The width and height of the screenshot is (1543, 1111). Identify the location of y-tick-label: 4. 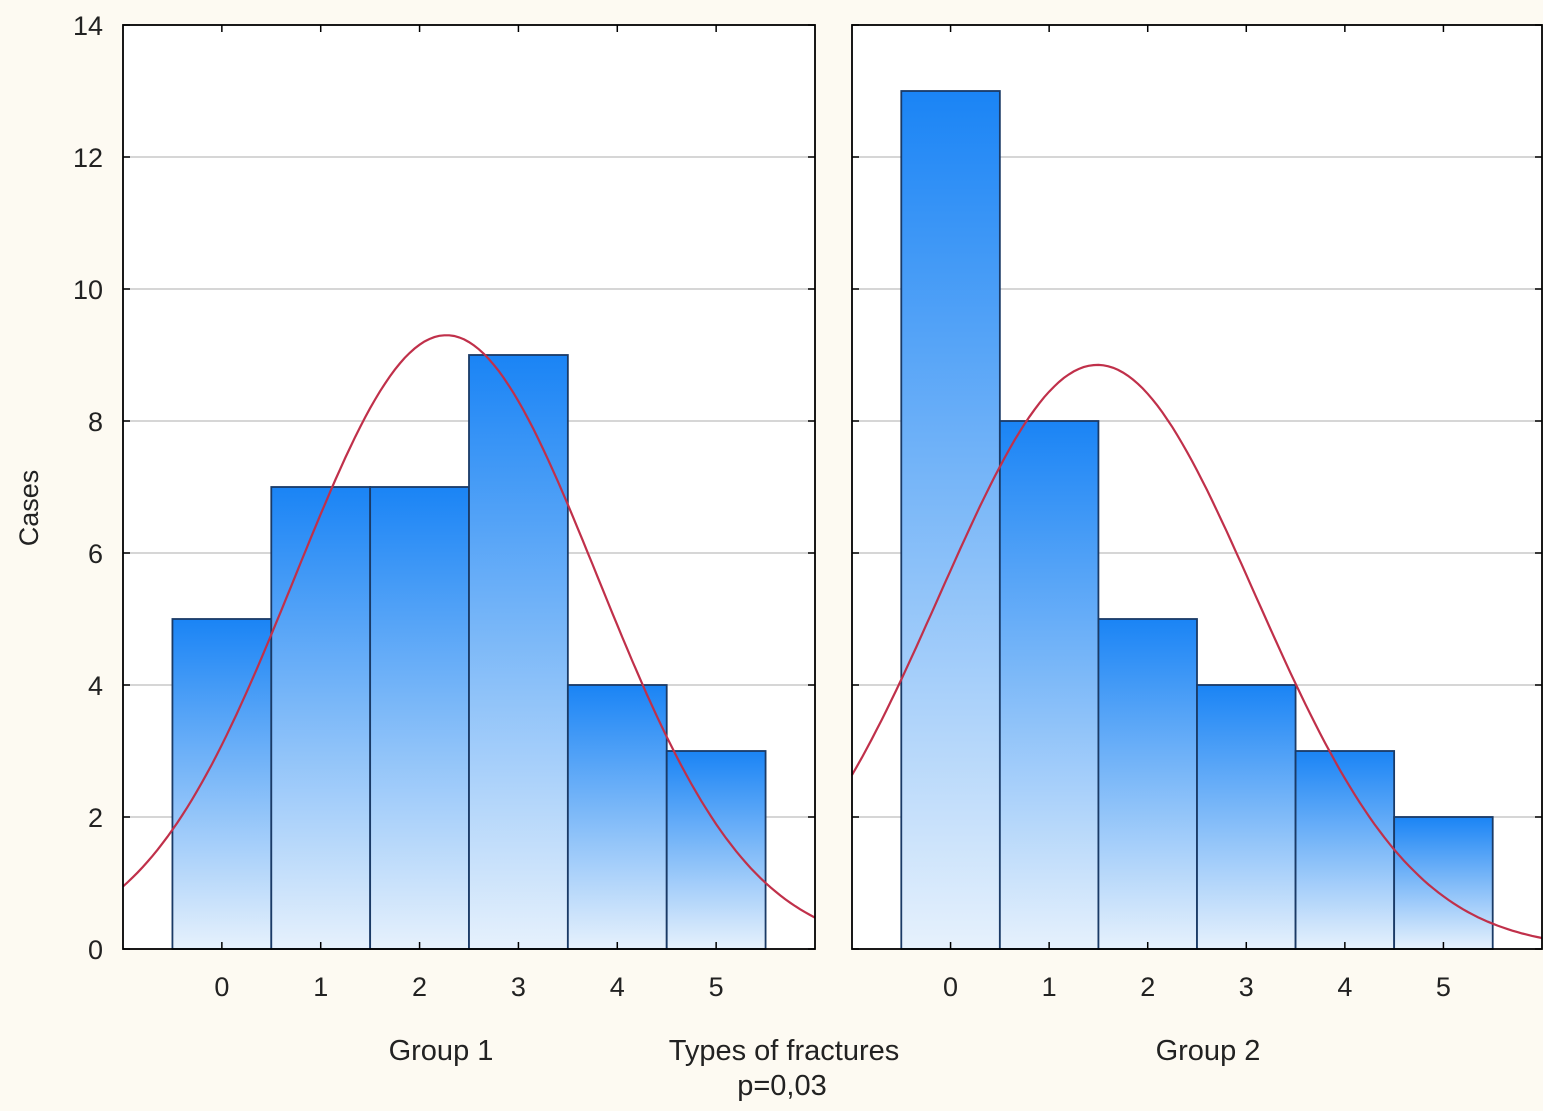
(95, 686).